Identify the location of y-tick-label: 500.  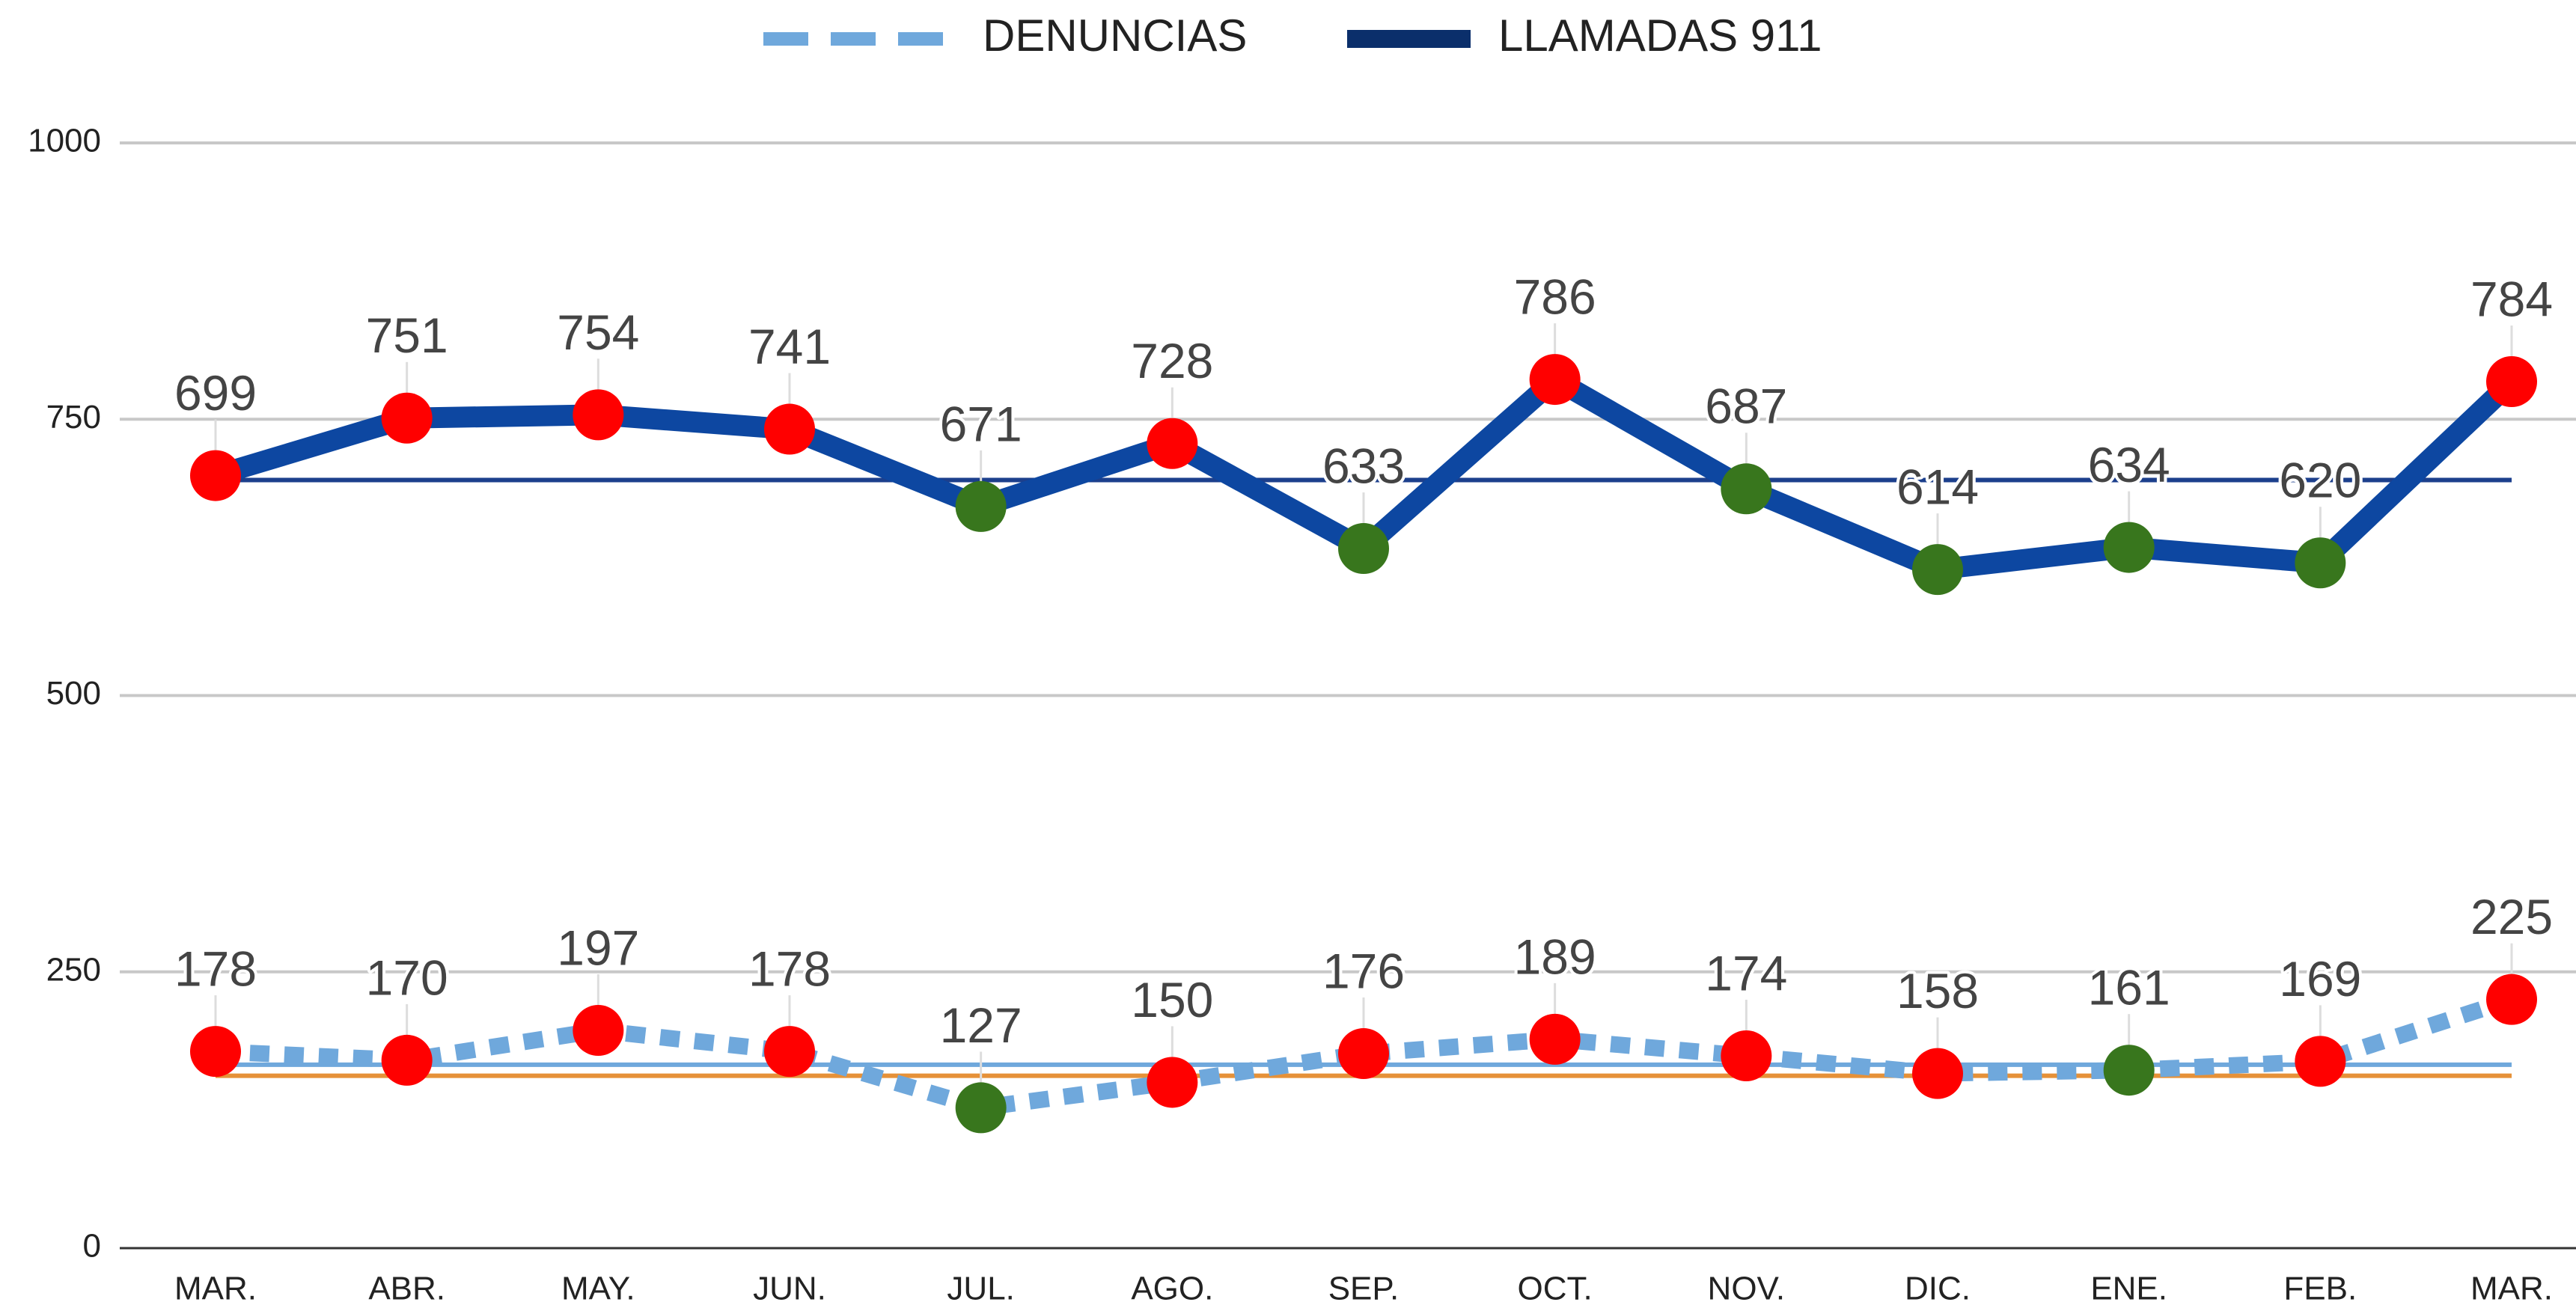
(73, 693).